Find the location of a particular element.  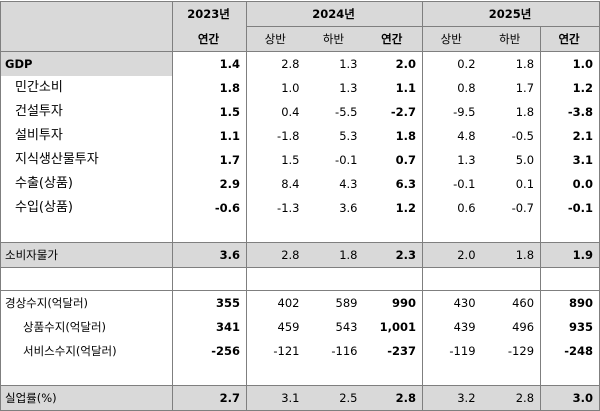

cell-value: 0.0 is located at coordinates (570, 184).